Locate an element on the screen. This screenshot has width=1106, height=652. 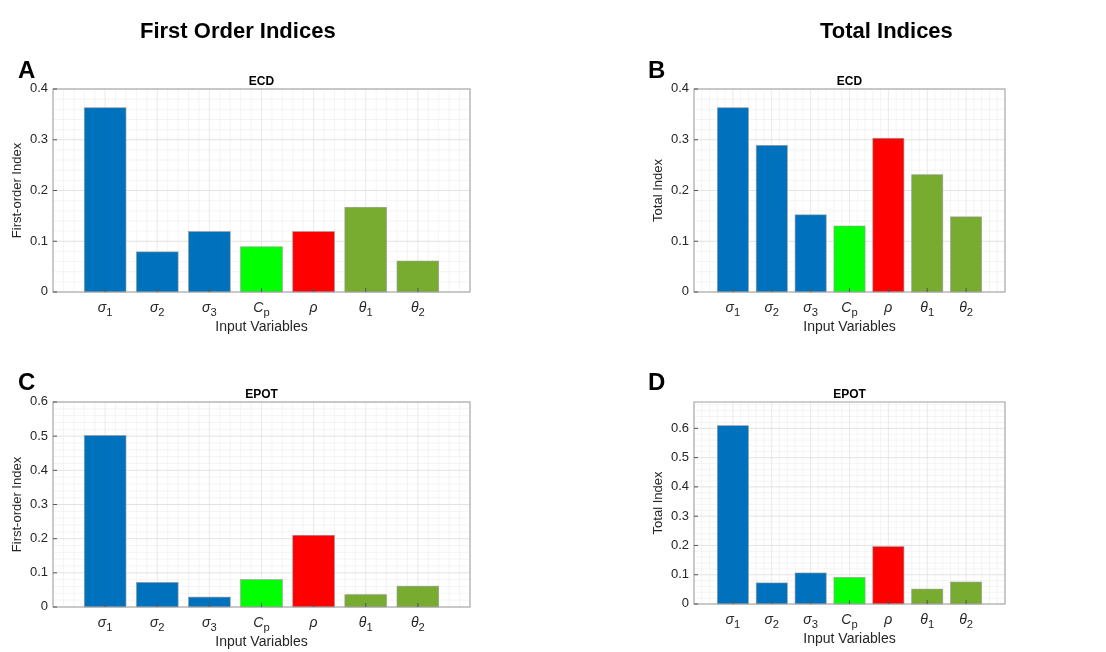
text: First Order Indices is located at coordinates (238, 30).